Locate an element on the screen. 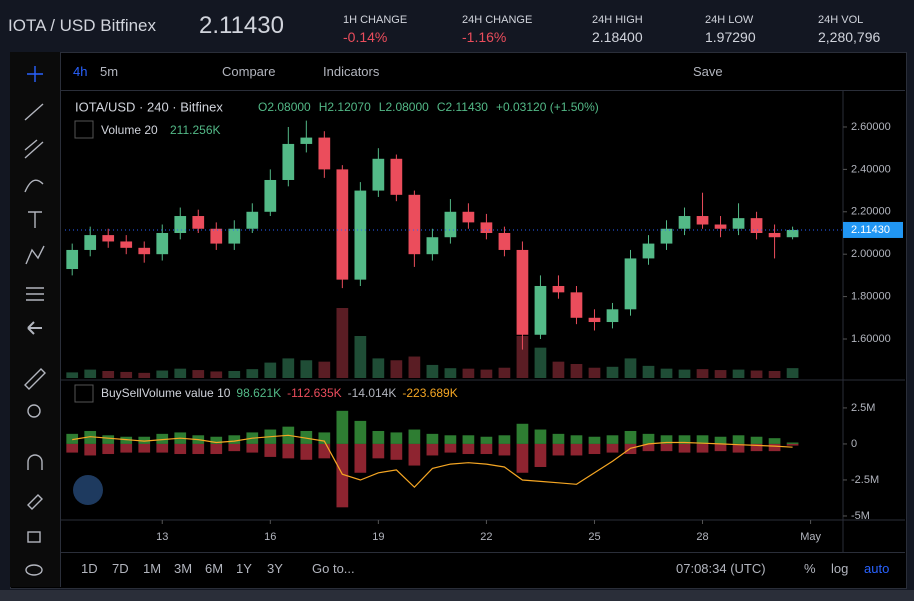  range-button: 6M is located at coordinates (214, 568).